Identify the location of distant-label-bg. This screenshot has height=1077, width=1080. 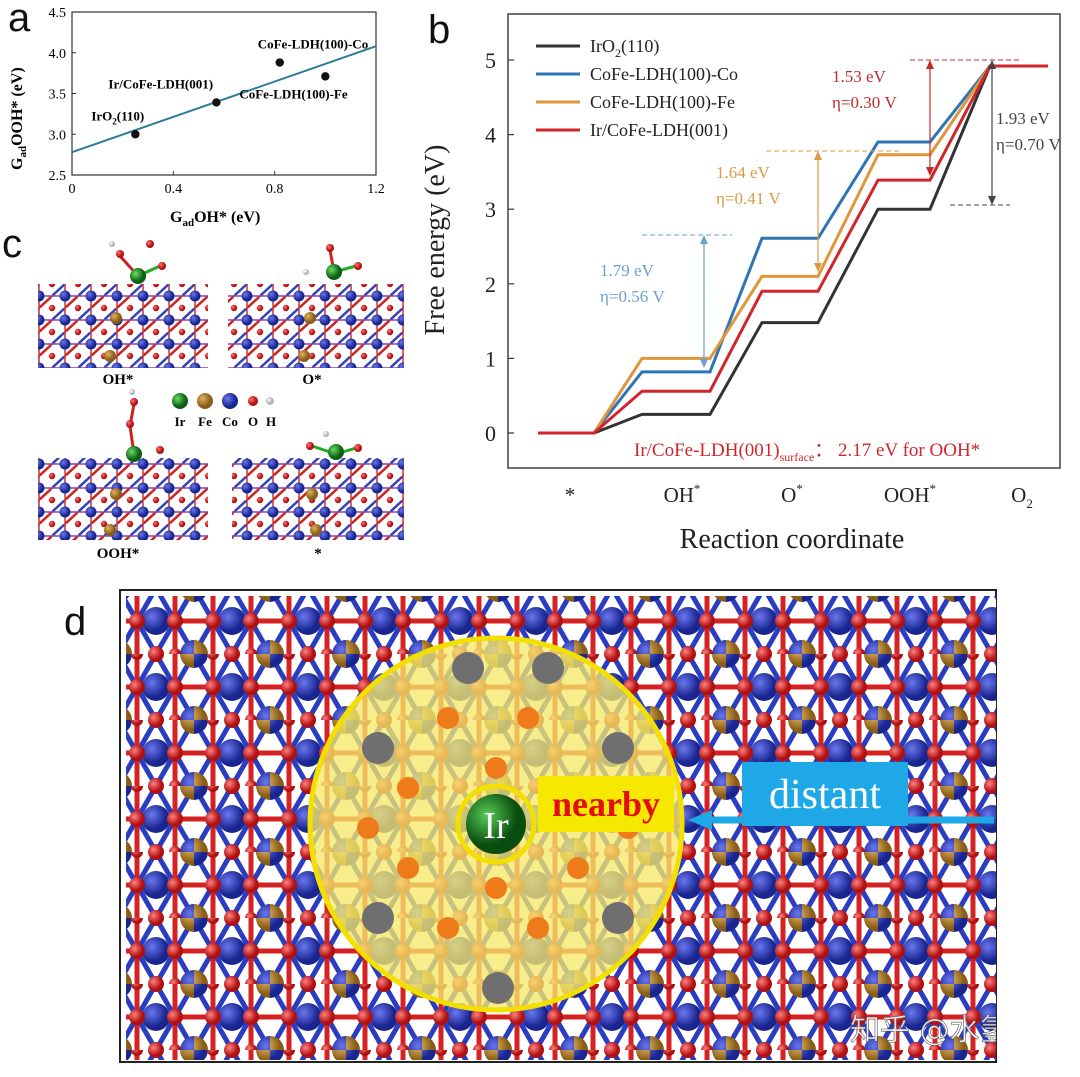
(825, 794).